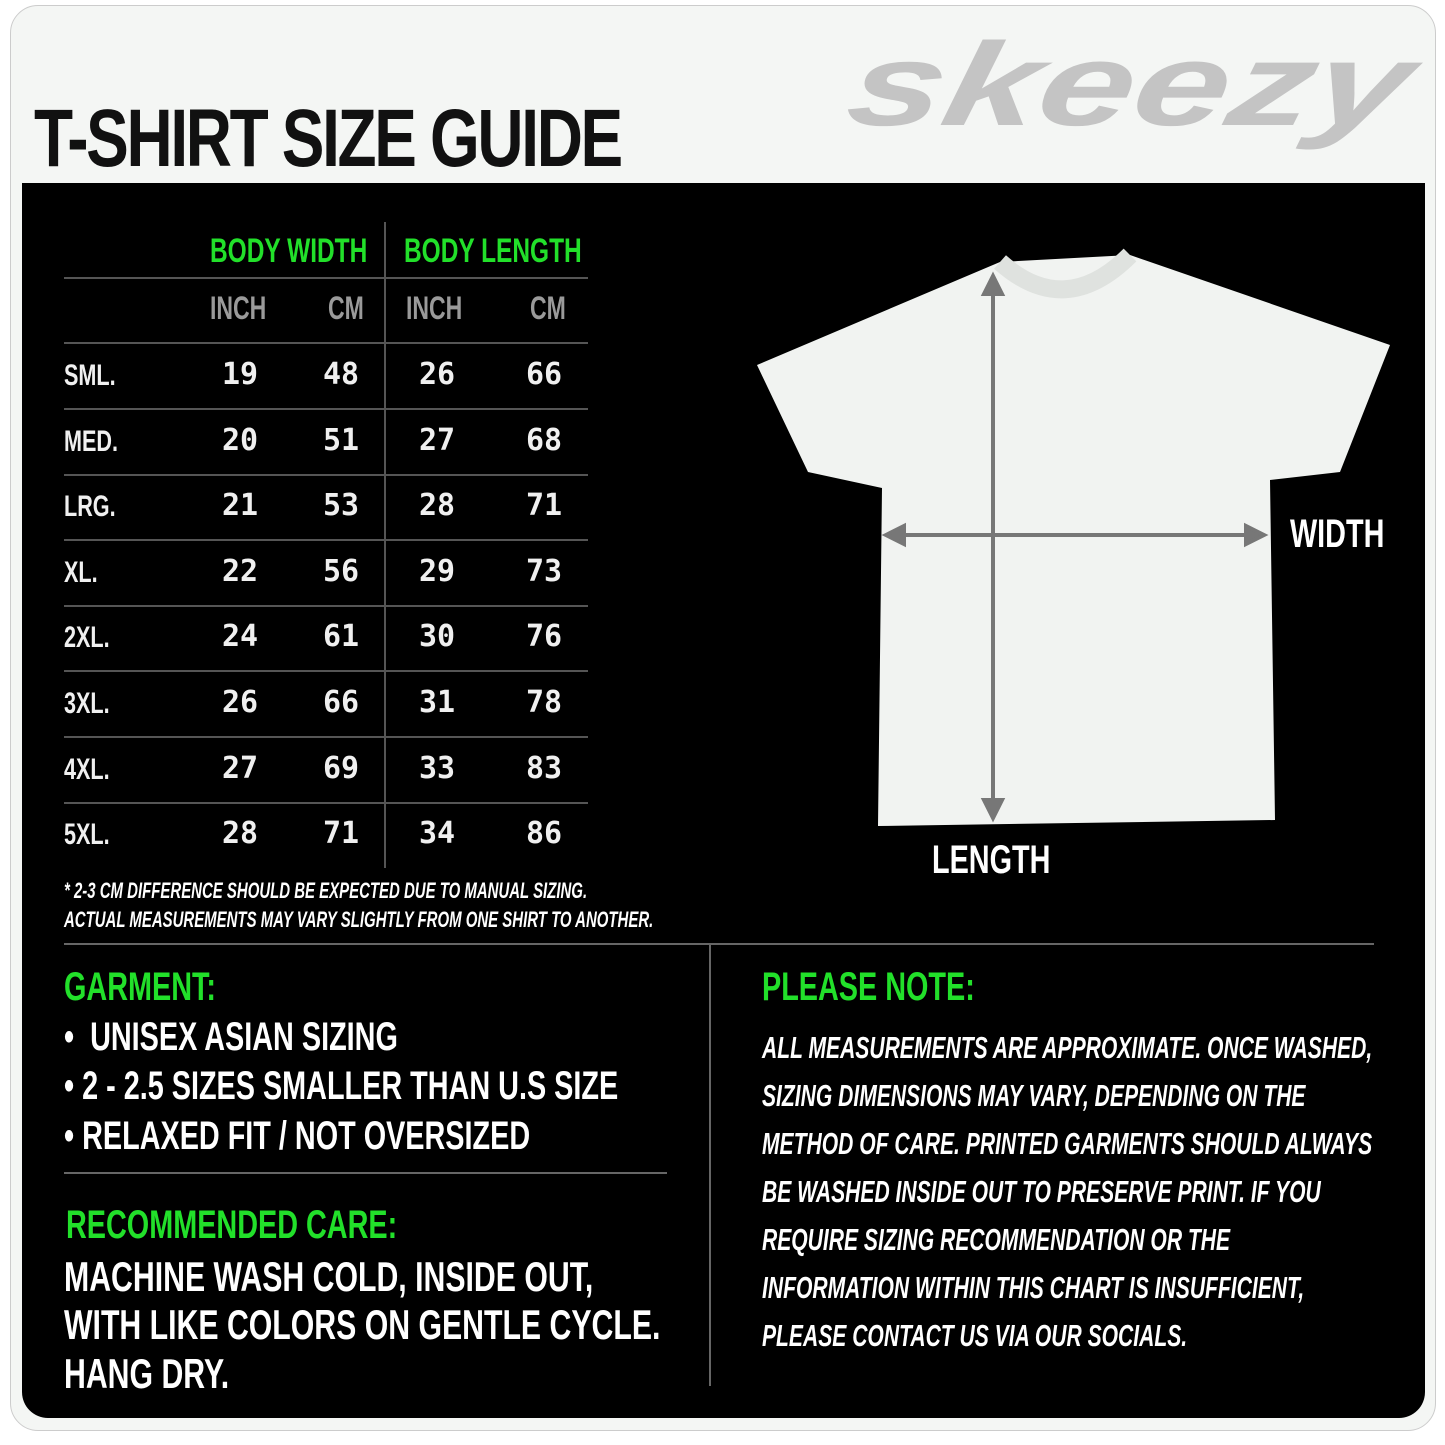 The width and height of the screenshot is (1445, 1445). Describe the element at coordinates (147, 1373) in the screenshot. I see `care-line: HANG DRY.` at that location.